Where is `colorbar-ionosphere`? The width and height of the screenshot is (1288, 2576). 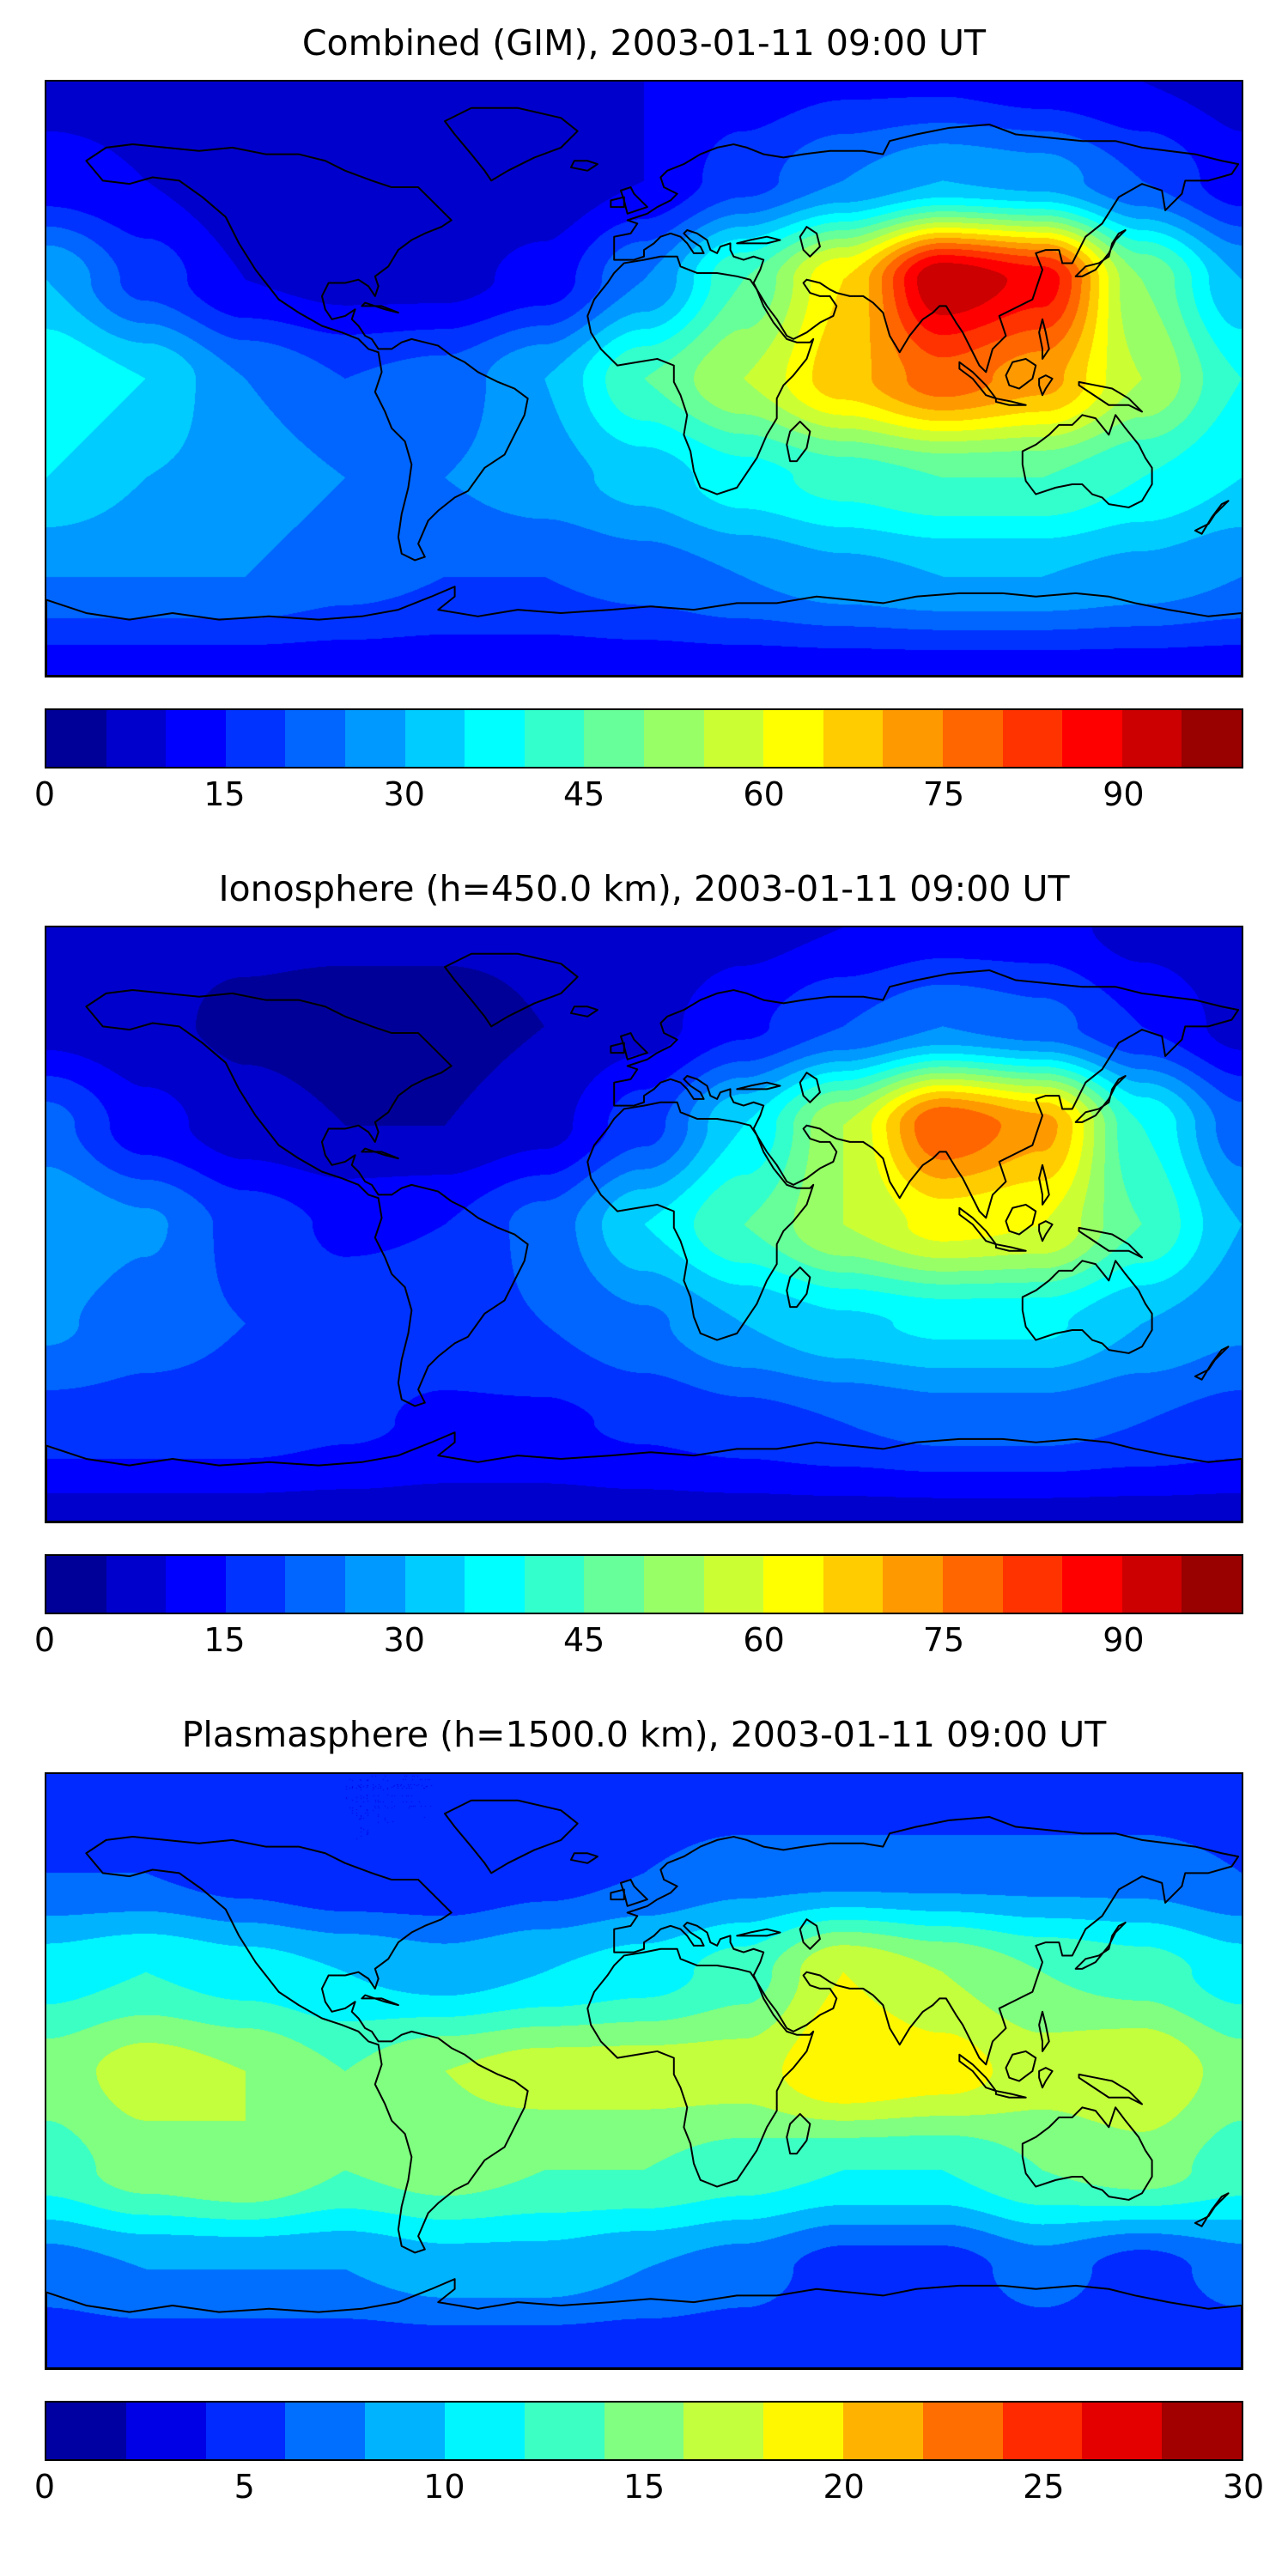
colorbar-ionosphere is located at coordinates (644, 1584).